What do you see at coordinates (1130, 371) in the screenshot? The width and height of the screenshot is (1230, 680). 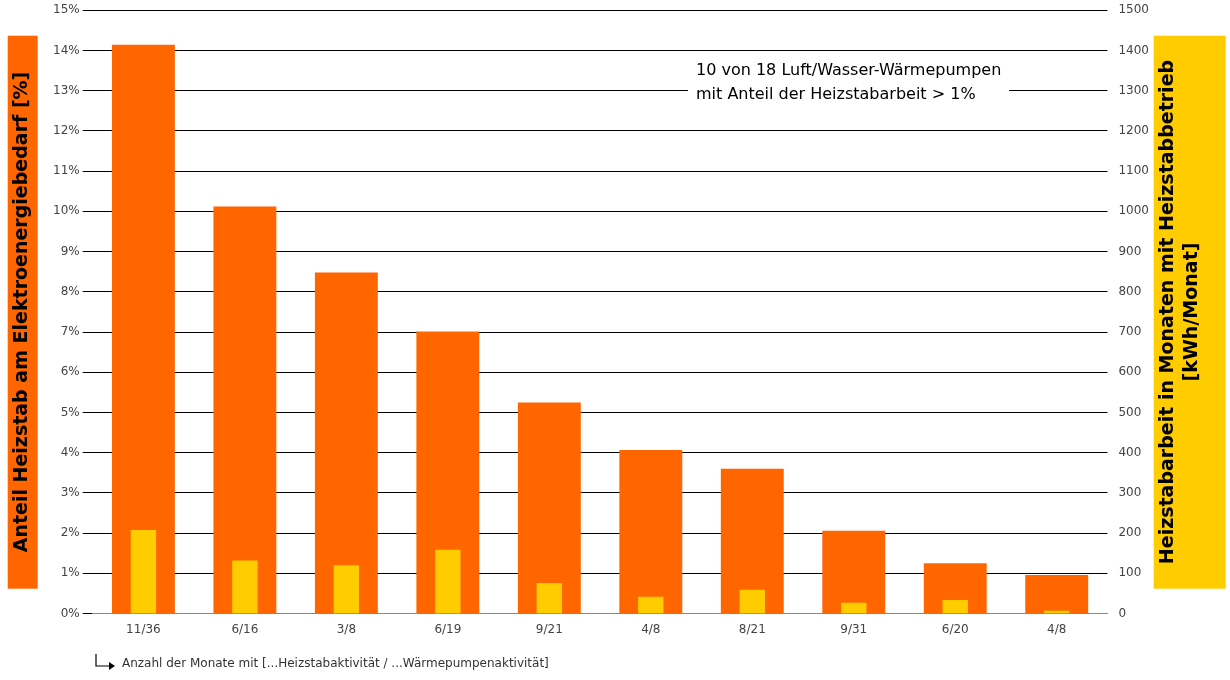 I see `y2-tick-label: 600` at bounding box center [1130, 371].